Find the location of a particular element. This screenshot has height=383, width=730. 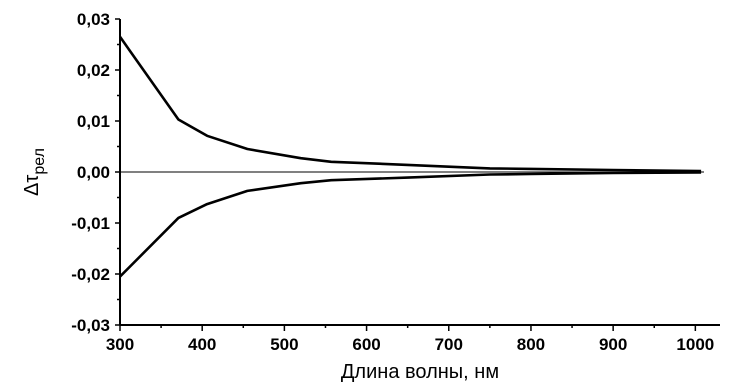

y-tick-label: -0,01 is located at coordinates (90, 223).